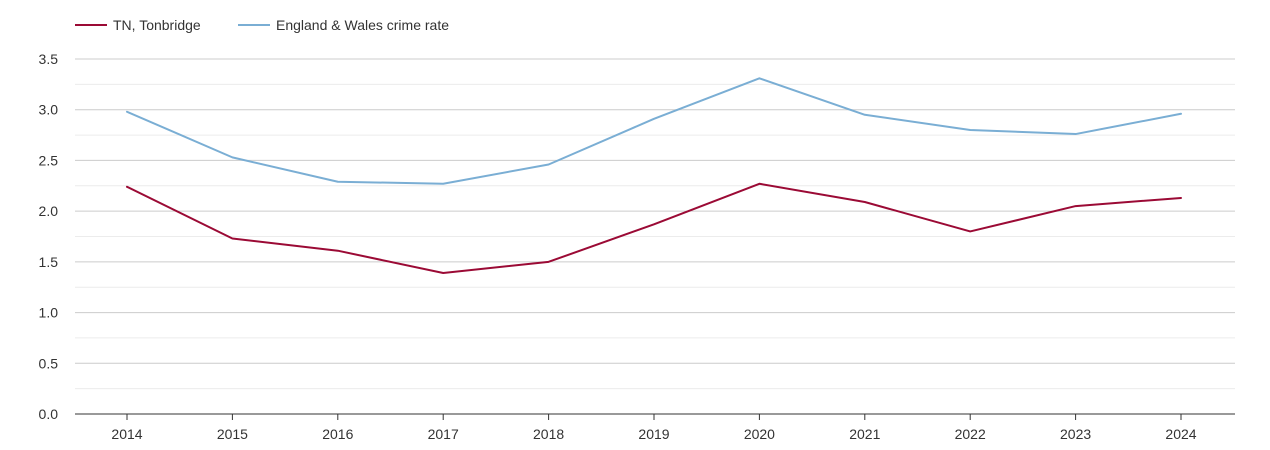 This screenshot has height=450, width=1270. What do you see at coordinates (49, 363) in the screenshot?
I see `y-tick-label: 0.5` at bounding box center [49, 363].